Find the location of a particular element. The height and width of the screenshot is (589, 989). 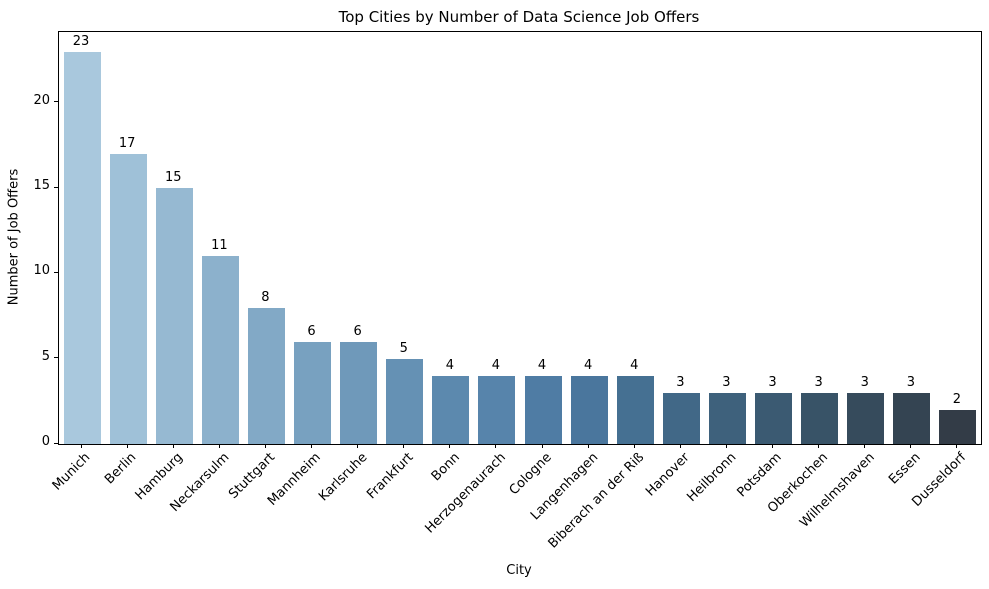

bar-herzogenaurach is located at coordinates (497, 409).